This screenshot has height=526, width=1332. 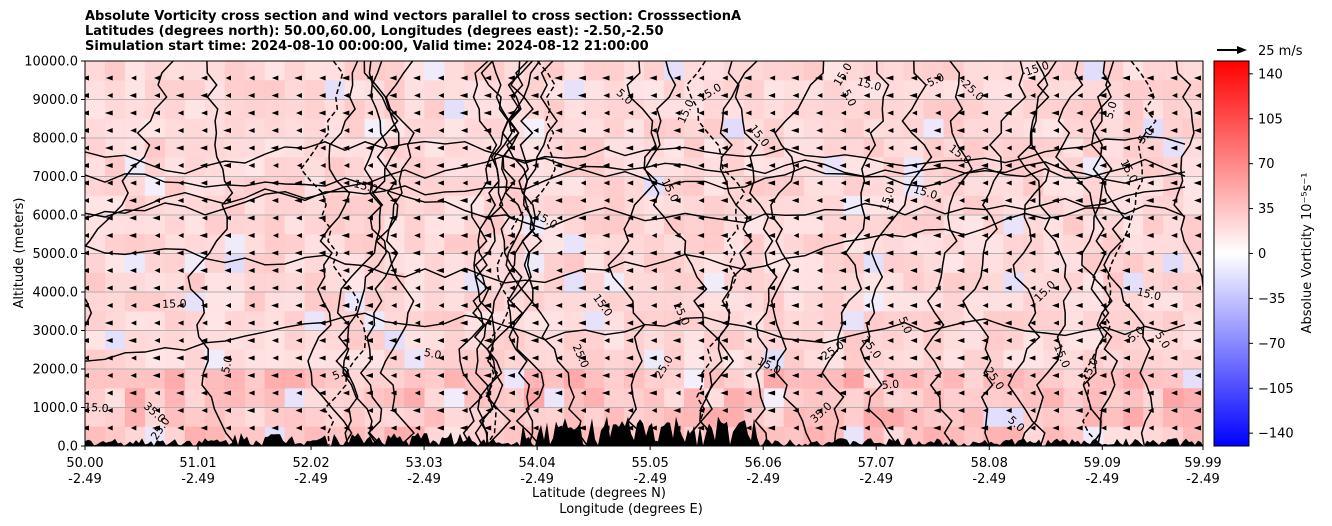 I want to click on x-tick-label-lat: 52.02, so click(x=310, y=463).